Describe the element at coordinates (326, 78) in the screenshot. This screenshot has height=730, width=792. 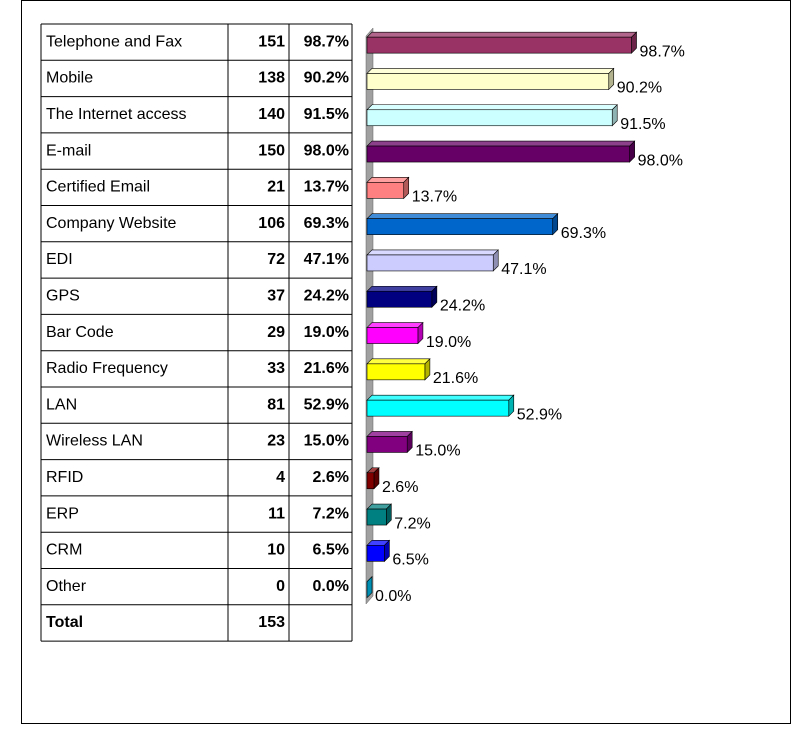
I see `row-percent: 90.2%` at that location.